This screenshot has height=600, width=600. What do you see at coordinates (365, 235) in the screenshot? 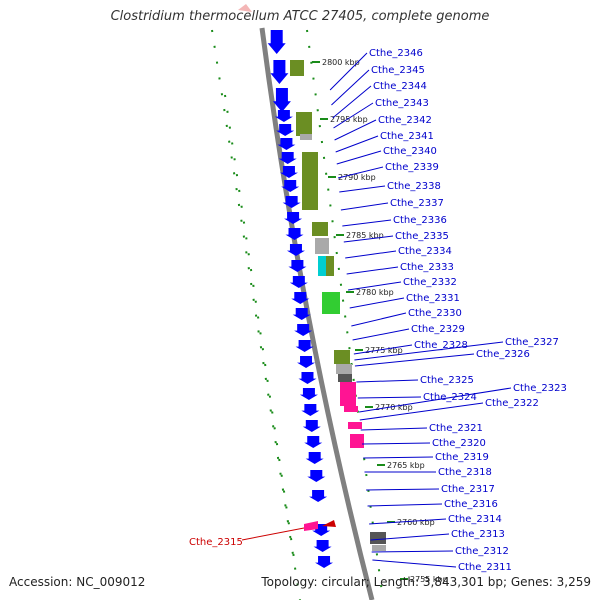
I see `kbp-label: 2785 kbp` at bounding box center [365, 235].